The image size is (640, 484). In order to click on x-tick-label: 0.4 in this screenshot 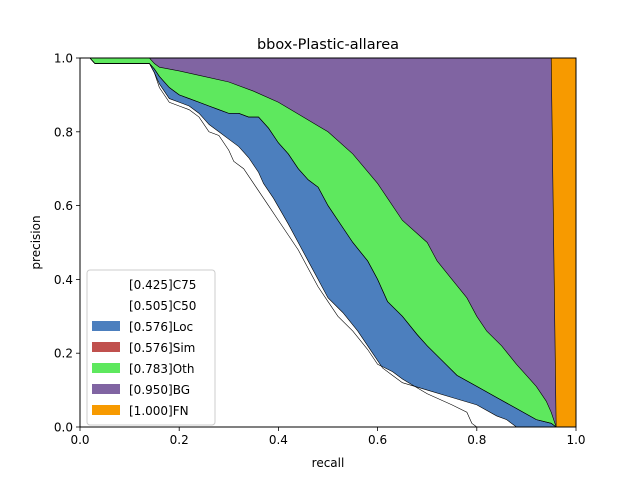, I will do `click(278, 440)`.